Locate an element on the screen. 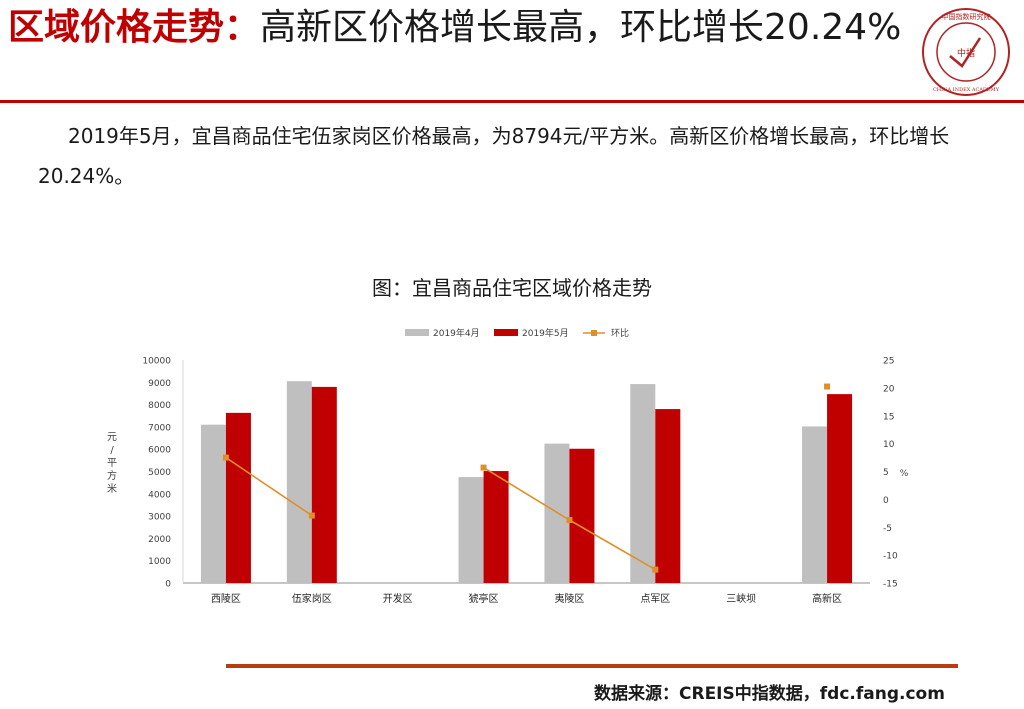  legend-marker is located at coordinates (594, 333).